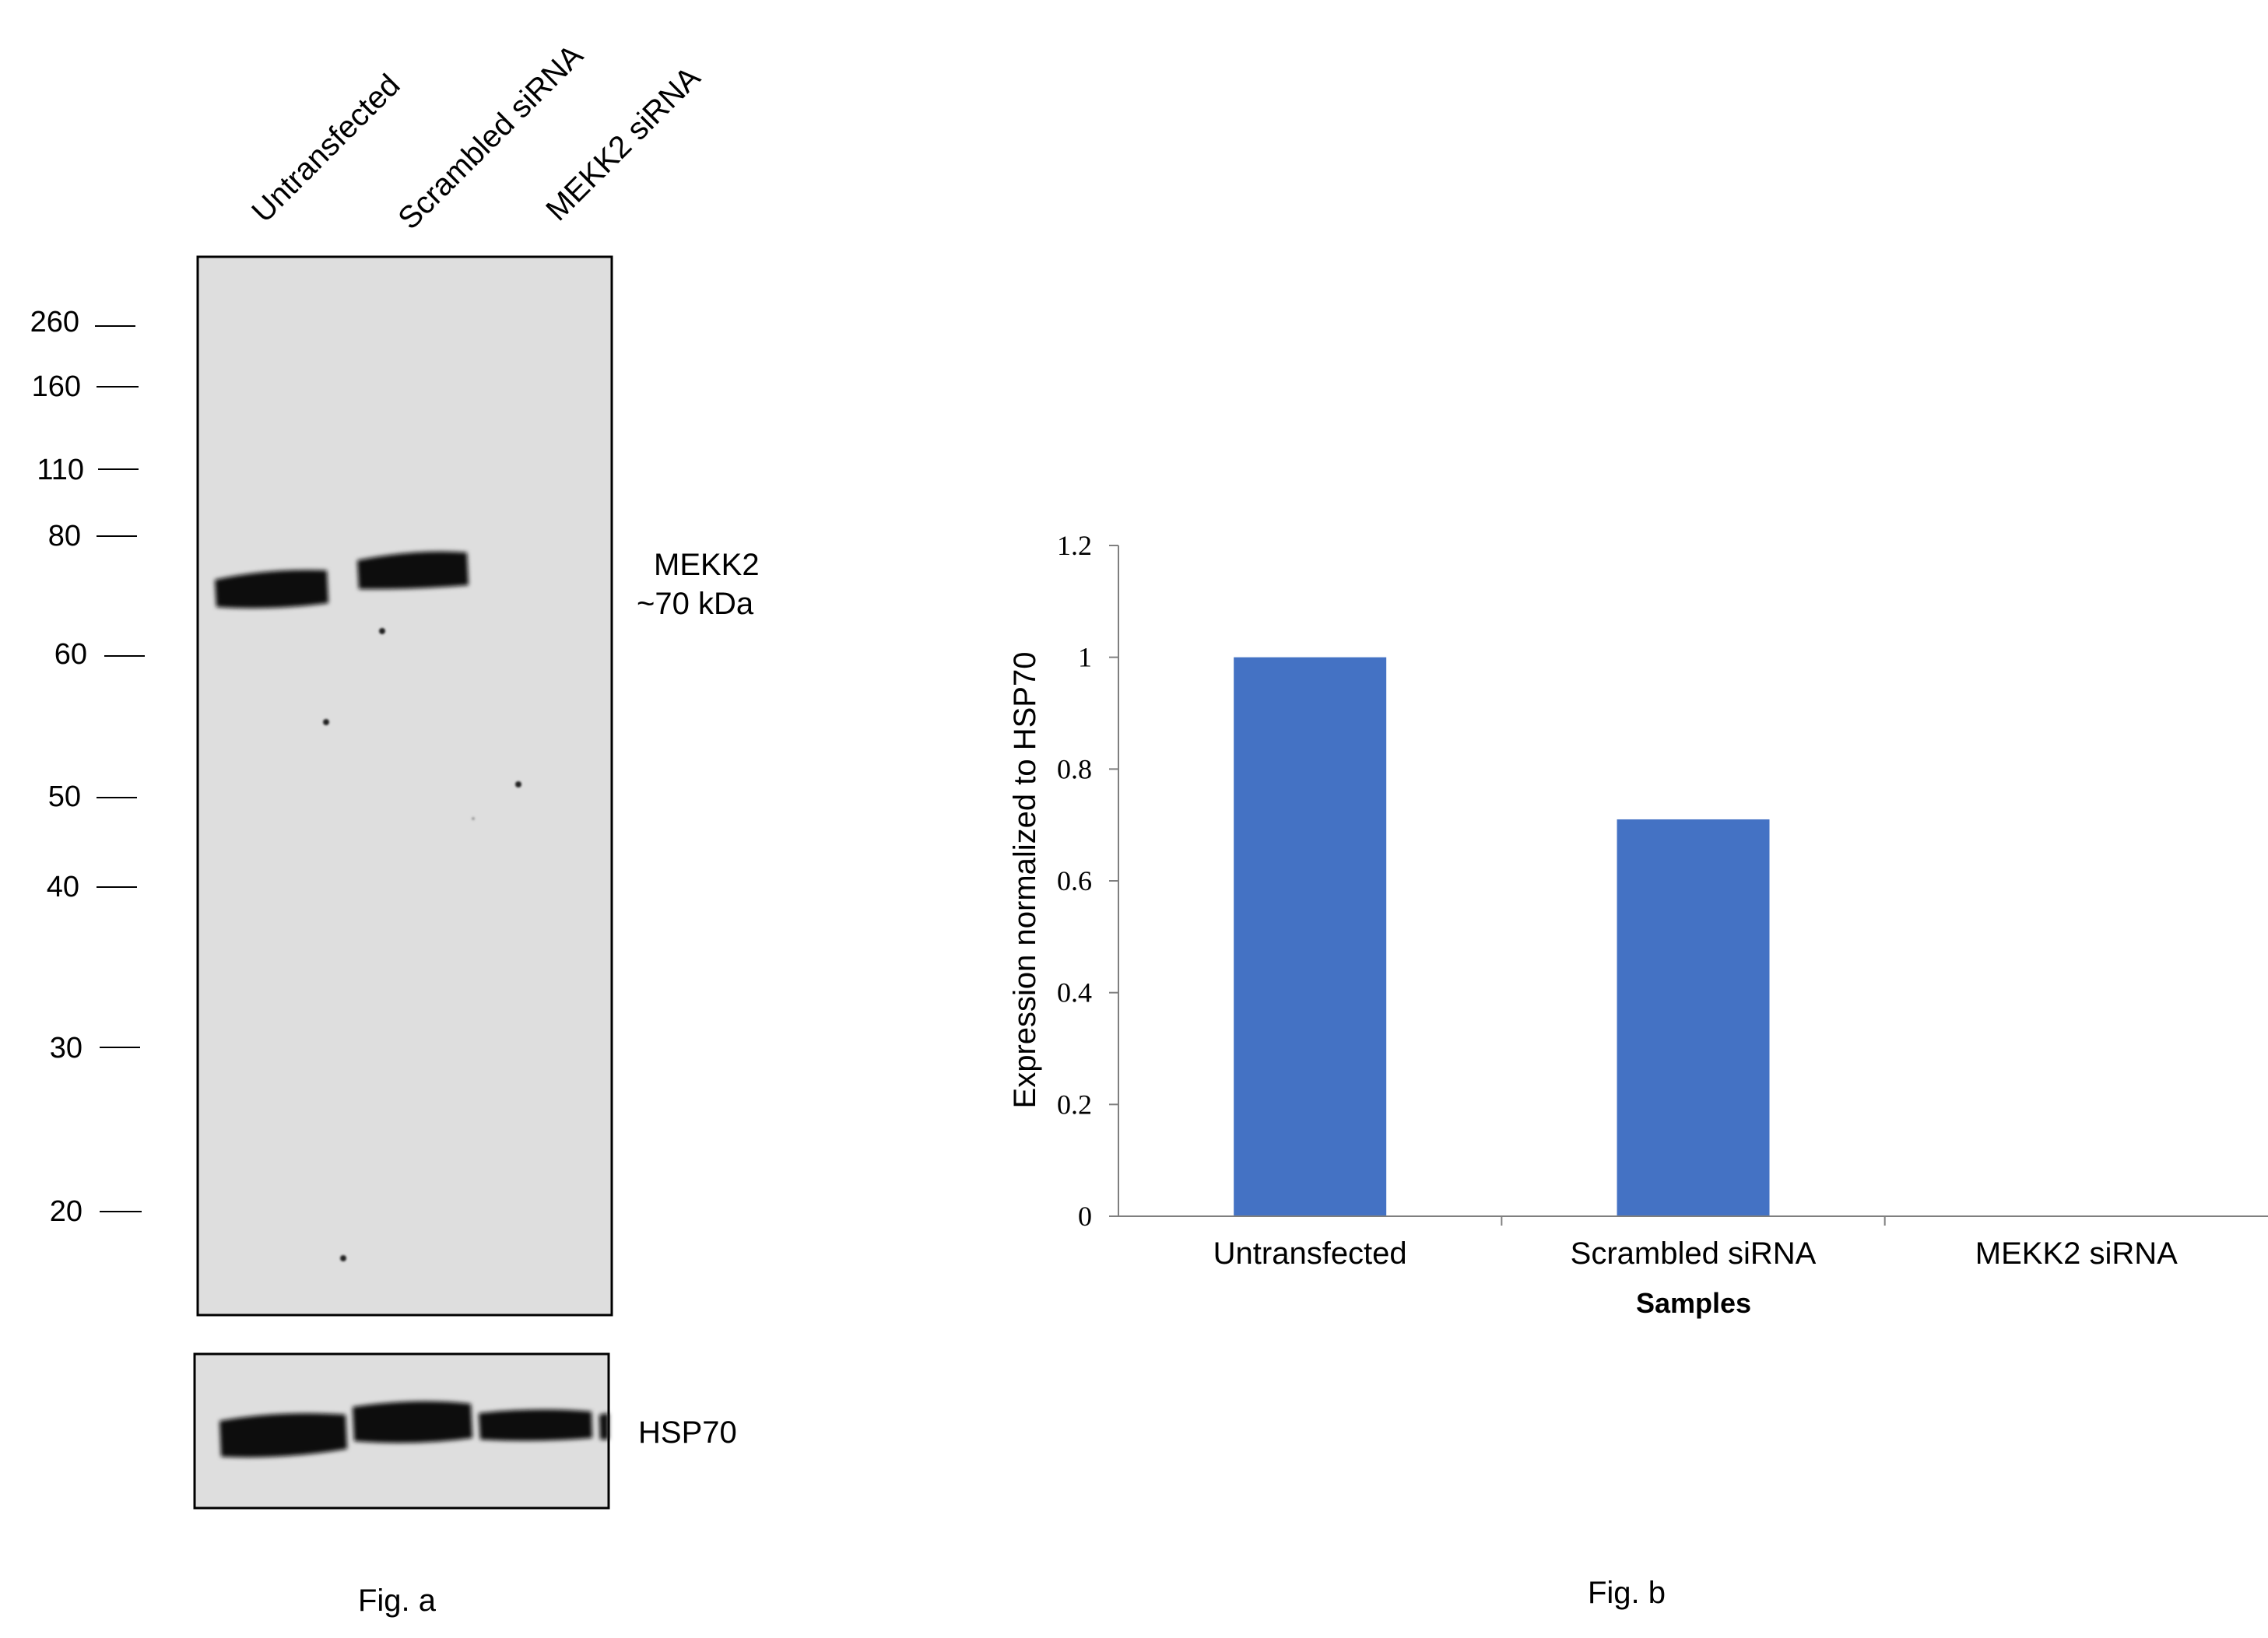 Image resolution: width=2268 pixels, height=1638 pixels. What do you see at coordinates (1074, 993) in the screenshot?
I see `y-tick-label: 0.4` at bounding box center [1074, 993].